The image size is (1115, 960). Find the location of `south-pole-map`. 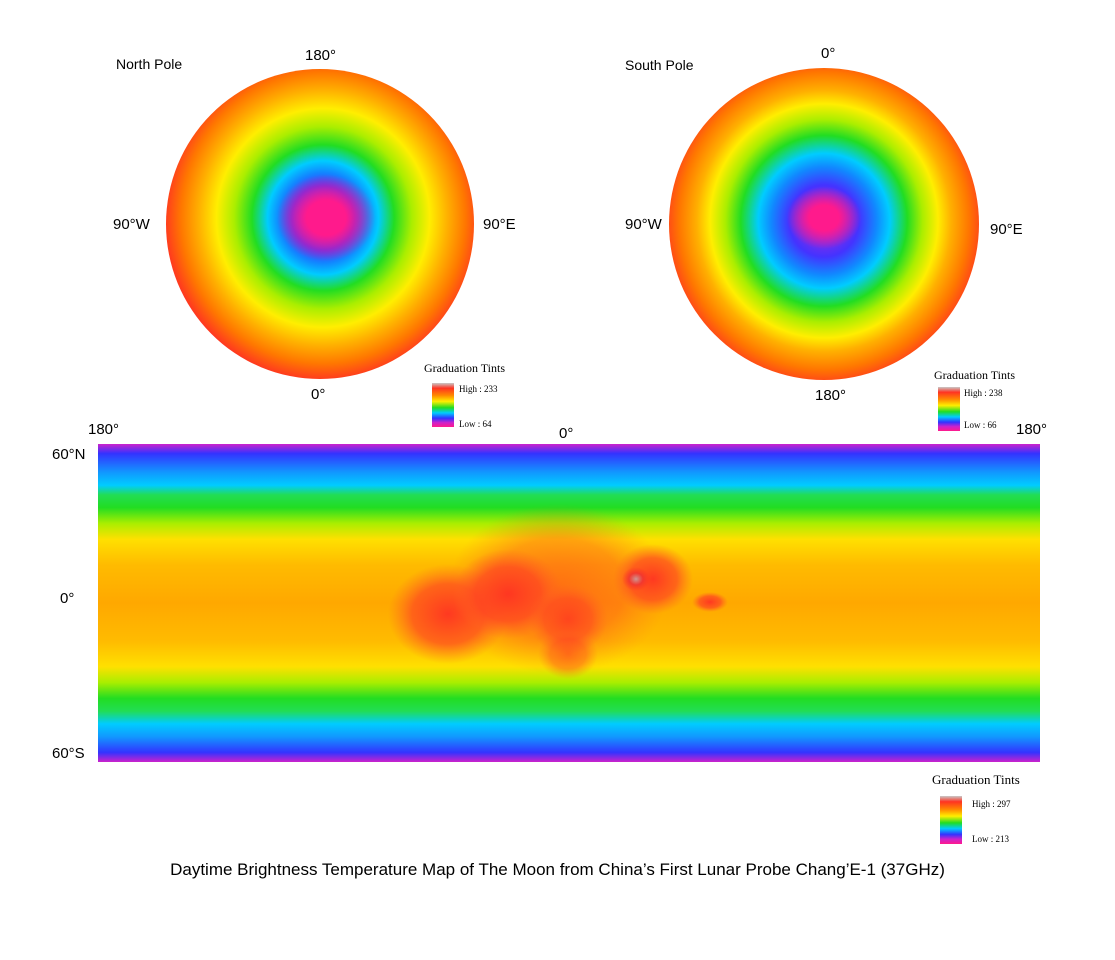

south-pole-map is located at coordinates (824, 224).